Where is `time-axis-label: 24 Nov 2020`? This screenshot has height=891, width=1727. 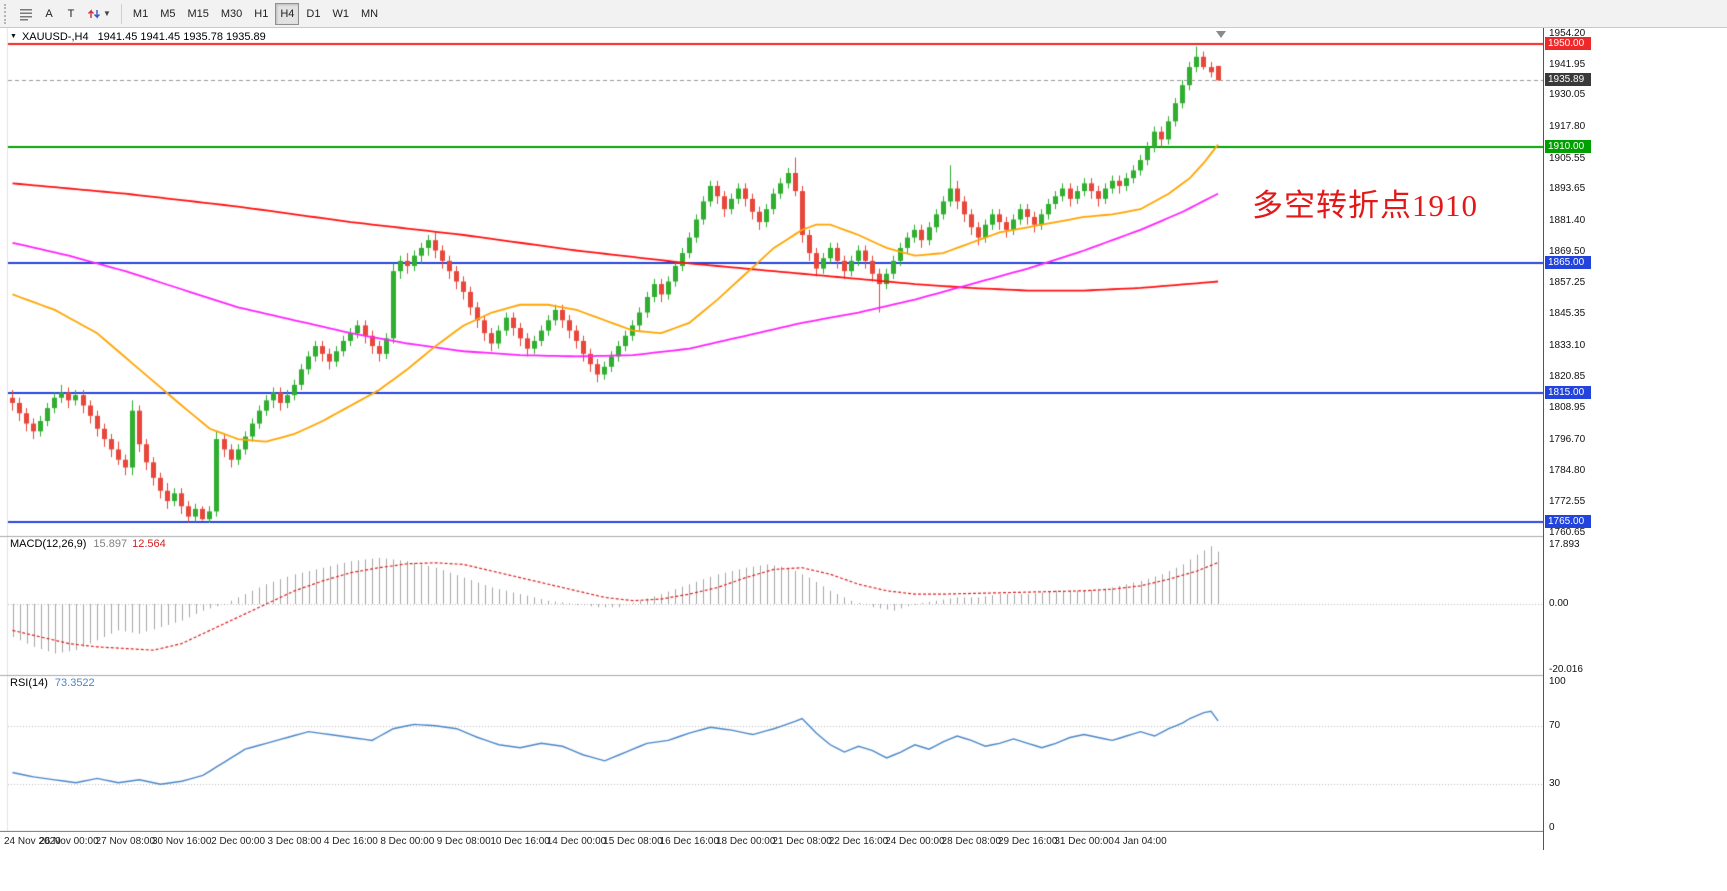
time-axis-label: 24 Nov 2020 is located at coordinates (32, 841).